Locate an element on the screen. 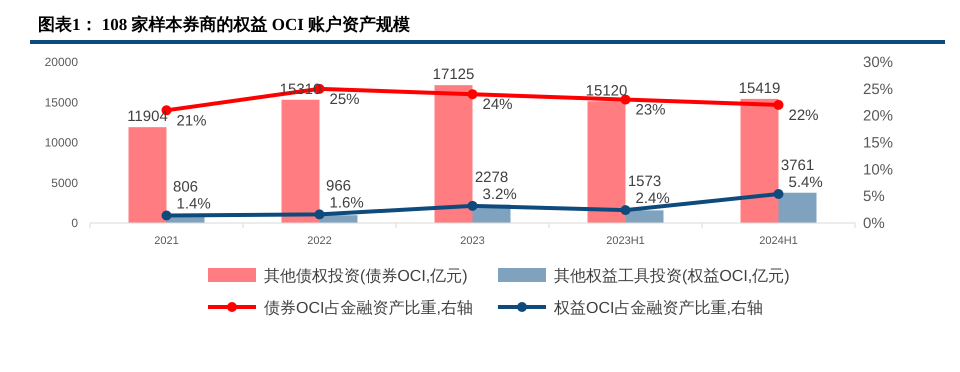 The image size is (960, 372). data-label: 11904 is located at coordinates (147, 117).